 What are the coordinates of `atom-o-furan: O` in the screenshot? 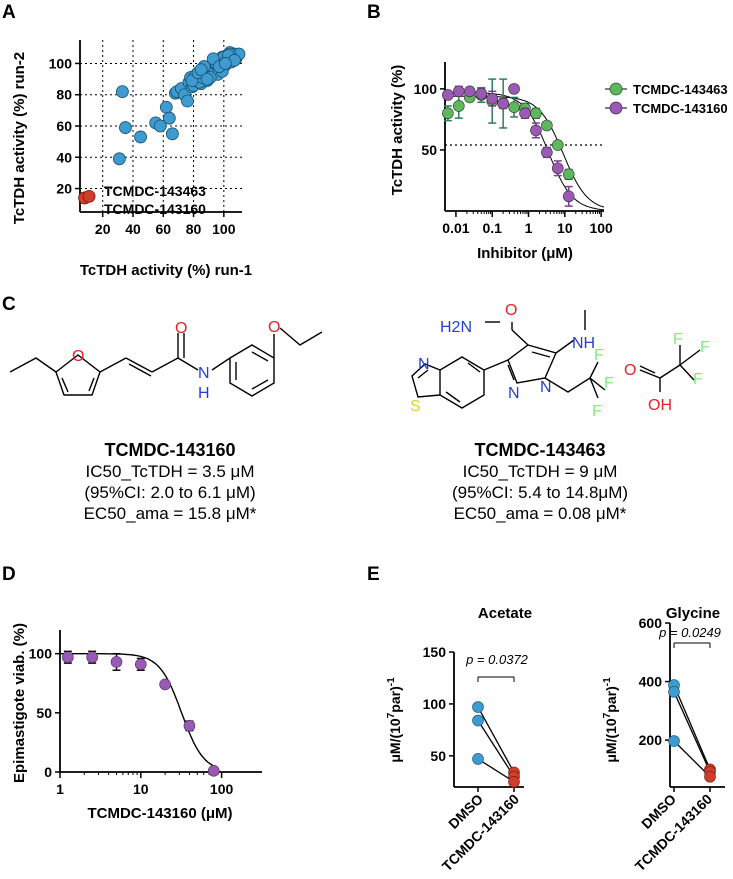 It's located at (78, 356).